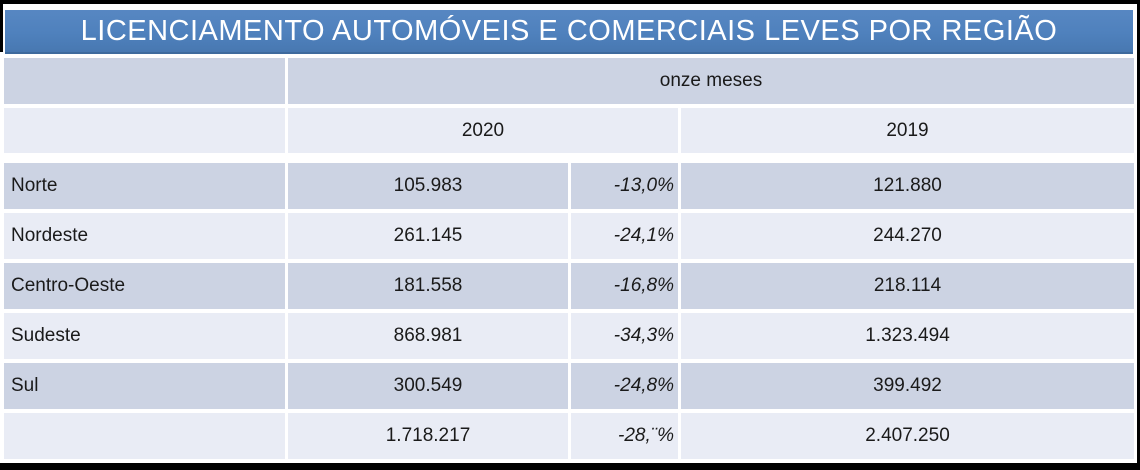 Image resolution: width=1140 pixels, height=470 pixels. What do you see at coordinates (428, 286) in the screenshot?
I see `value-2020: 181.558` at bounding box center [428, 286].